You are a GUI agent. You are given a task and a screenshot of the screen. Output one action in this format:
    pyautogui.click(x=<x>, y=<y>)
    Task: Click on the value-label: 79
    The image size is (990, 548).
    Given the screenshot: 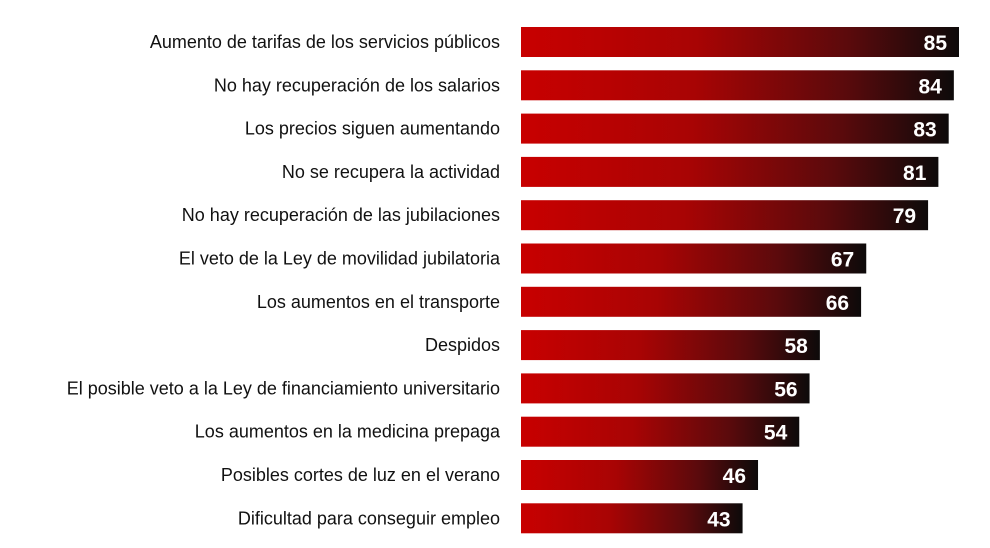 What is the action you would take?
    pyautogui.click(x=904, y=216)
    